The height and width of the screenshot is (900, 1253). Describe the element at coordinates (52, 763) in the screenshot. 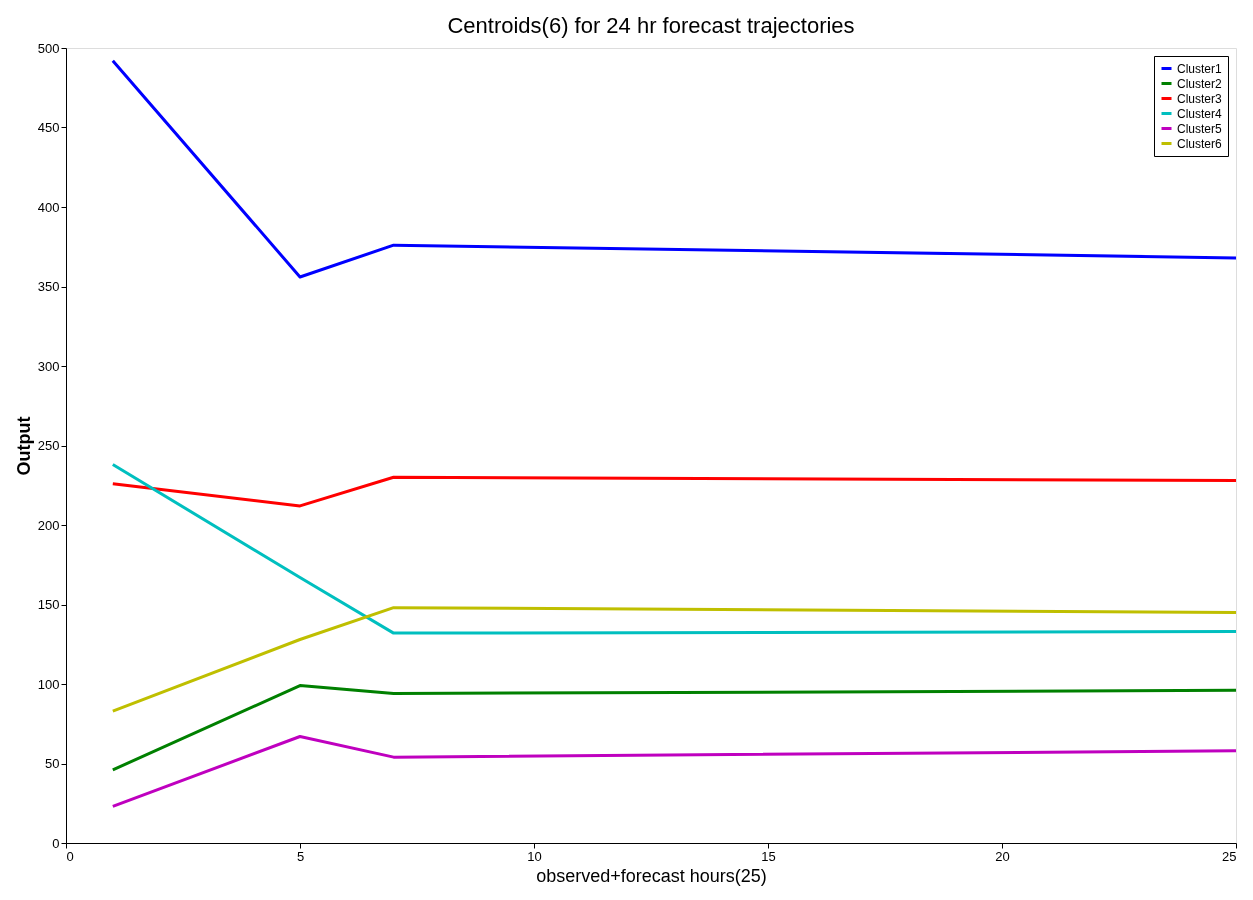

I see `y-tick-label: 50` at that location.